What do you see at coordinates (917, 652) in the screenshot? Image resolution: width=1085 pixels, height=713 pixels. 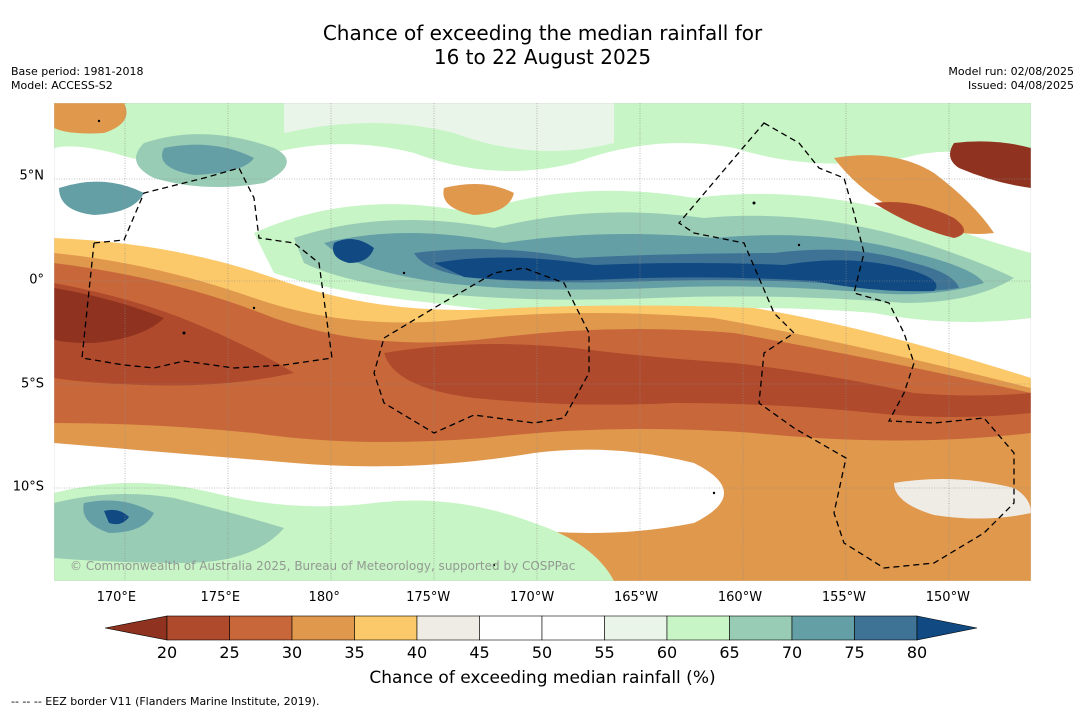 I see `colorbar-tick-label: 80` at bounding box center [917, 652].